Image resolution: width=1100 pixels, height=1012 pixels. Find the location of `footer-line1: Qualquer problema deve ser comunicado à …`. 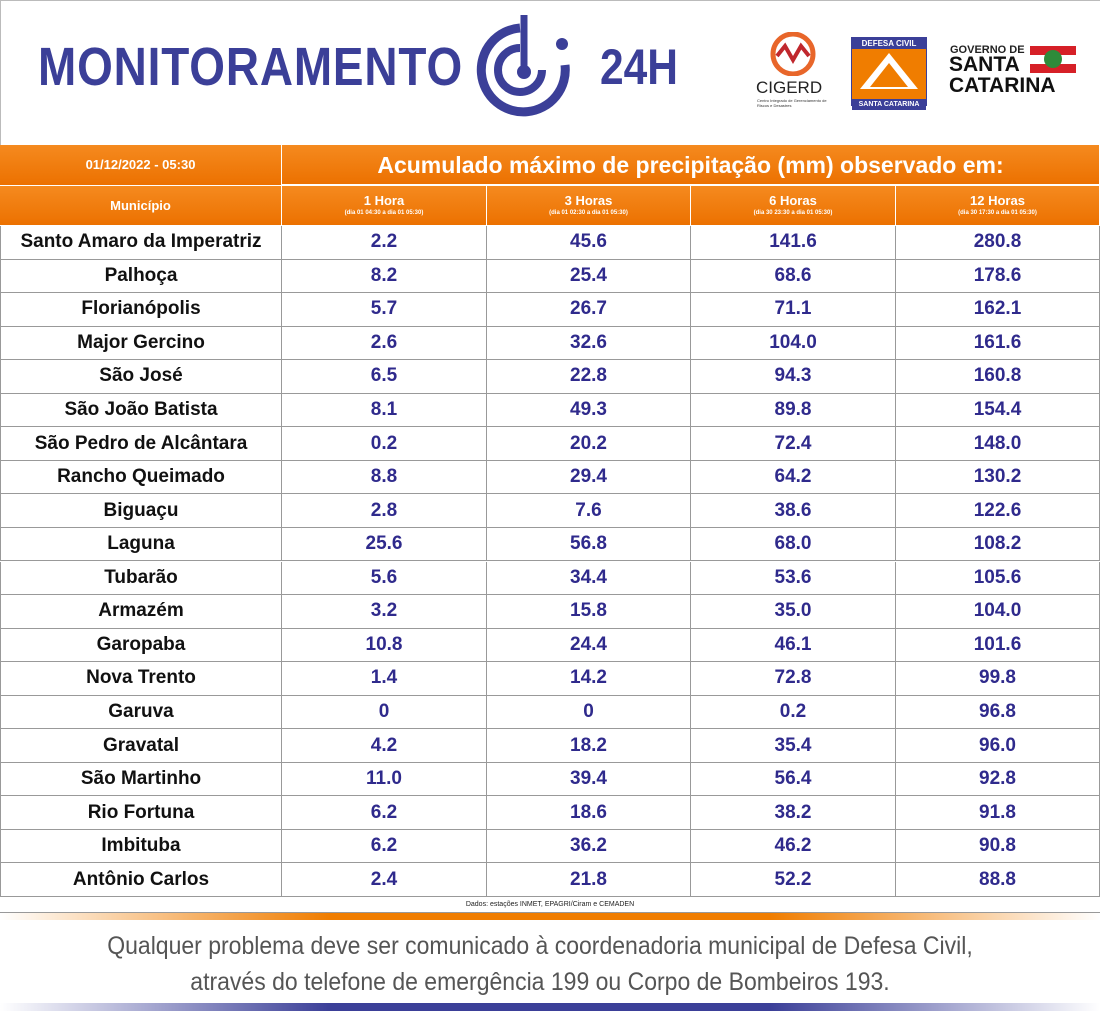

footer-line1: Qualquer problema deve ser comunicado à … is located at coordinates (540, 946).